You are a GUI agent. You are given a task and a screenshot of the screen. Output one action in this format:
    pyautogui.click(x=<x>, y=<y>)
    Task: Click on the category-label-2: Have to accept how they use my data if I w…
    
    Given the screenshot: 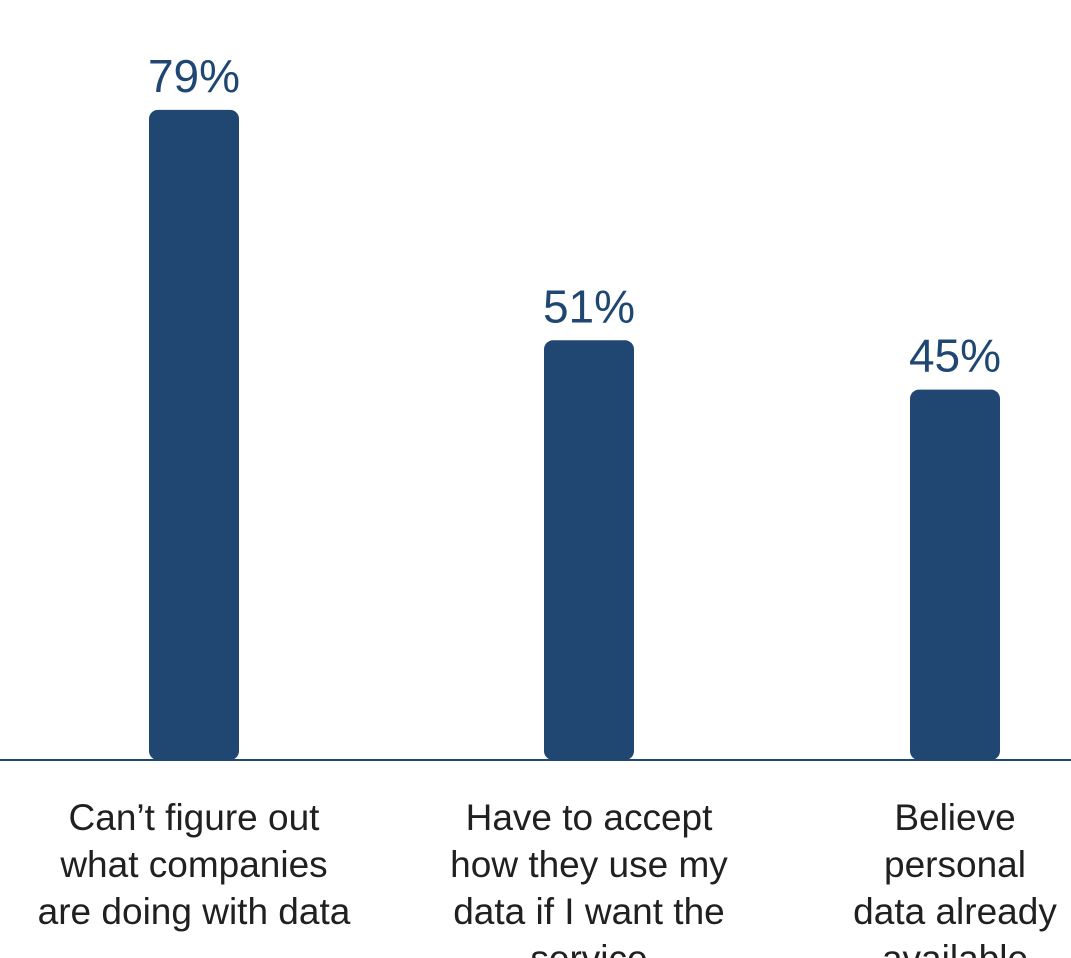 What is the action you would take?
    pyautogui.click(x=589, y=877)
    